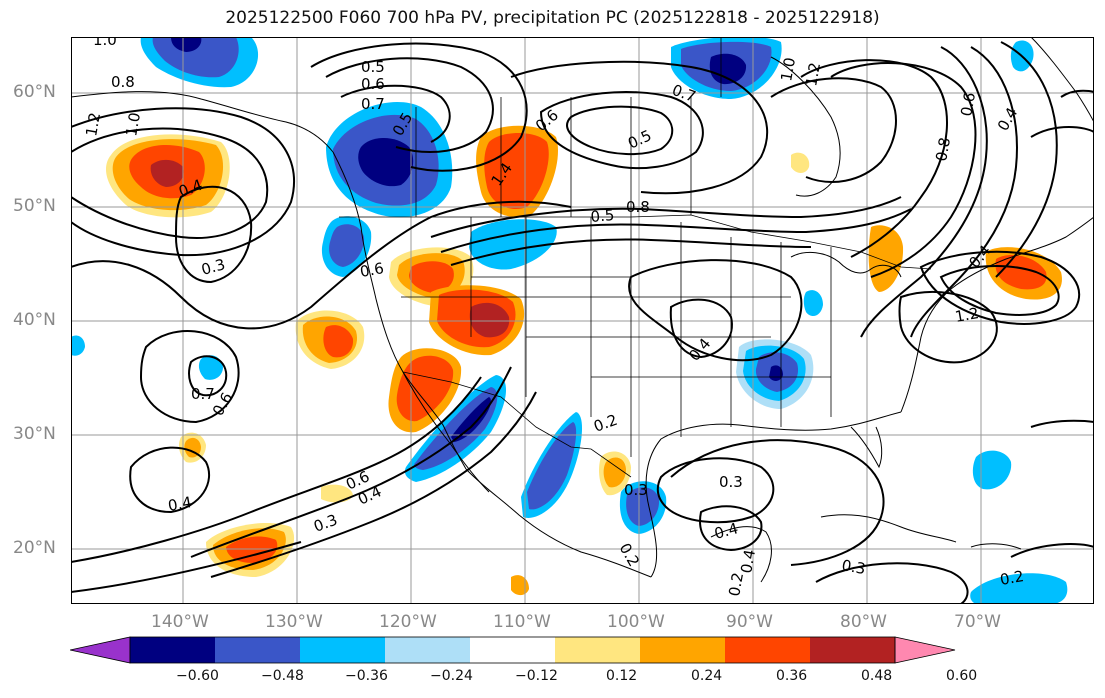 The height and width of the screenshot is (698, 1105). I want to click on colorbar-tick: 0.48, so click(877, 676).